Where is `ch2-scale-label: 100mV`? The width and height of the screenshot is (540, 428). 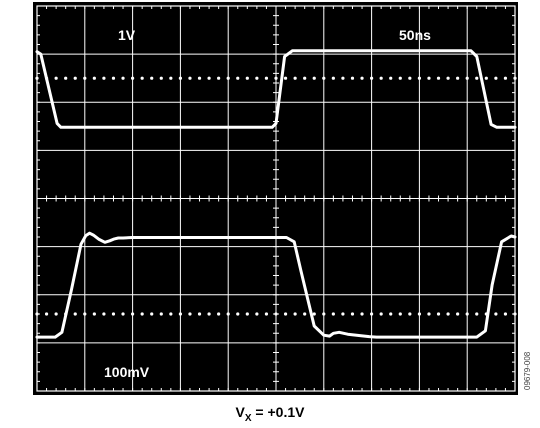
ch2-scale-label: 100mV is located at coordinates (127, 372).